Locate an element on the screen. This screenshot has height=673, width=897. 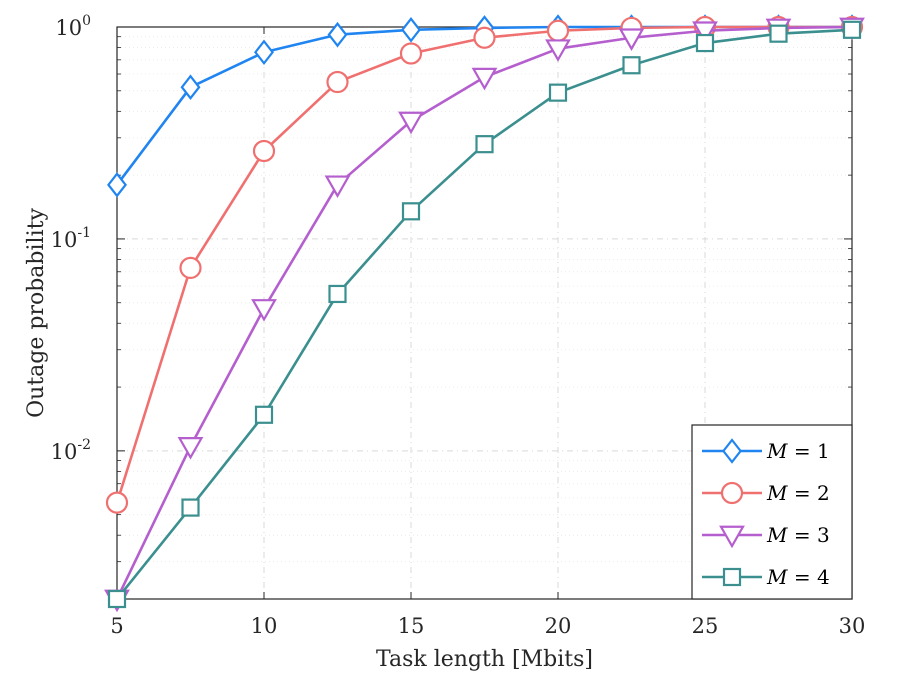
x-tick-label: 15 is located at coordinates (411, 626).